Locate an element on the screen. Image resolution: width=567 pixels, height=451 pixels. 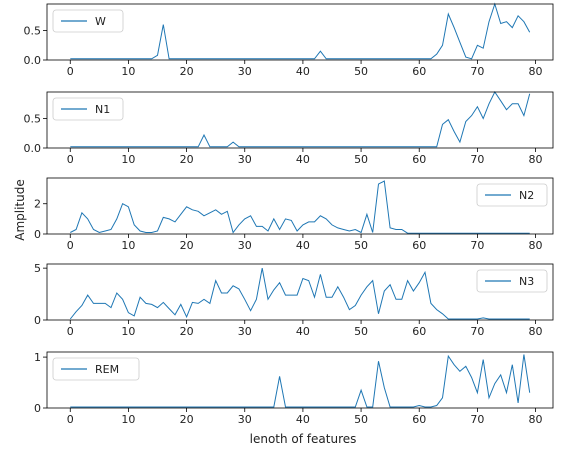
legend-label: W is located at coordinates (100, 21).